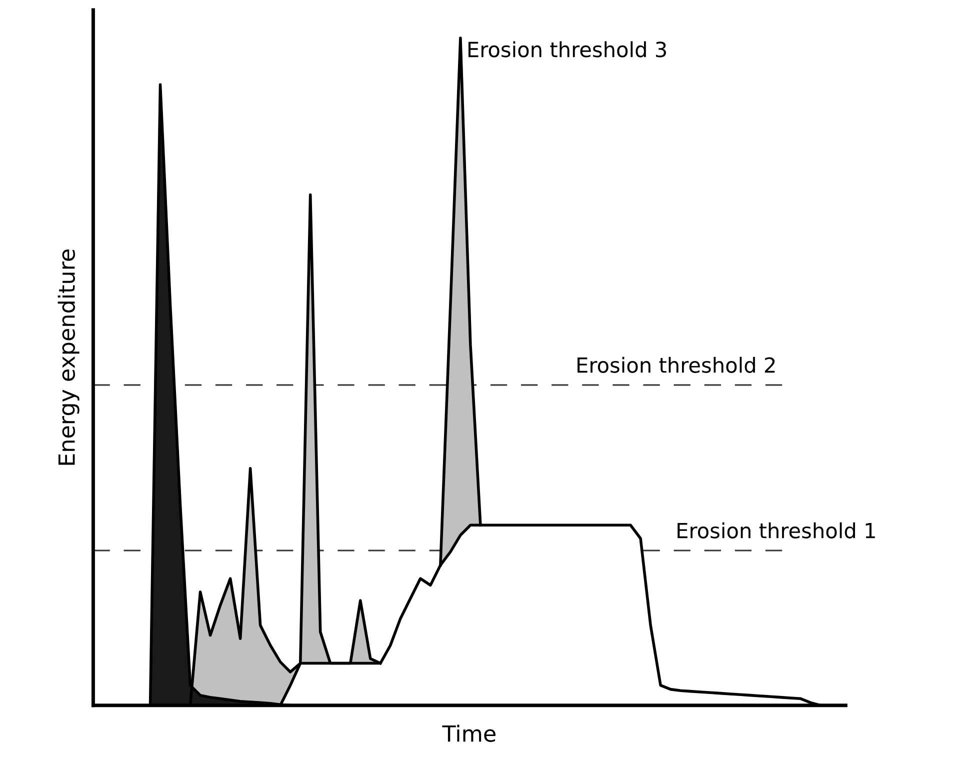 The width and height of the screenshot is (961, 765). I want to click on y-axis-title: Energy expenditure, so click(69, 357).